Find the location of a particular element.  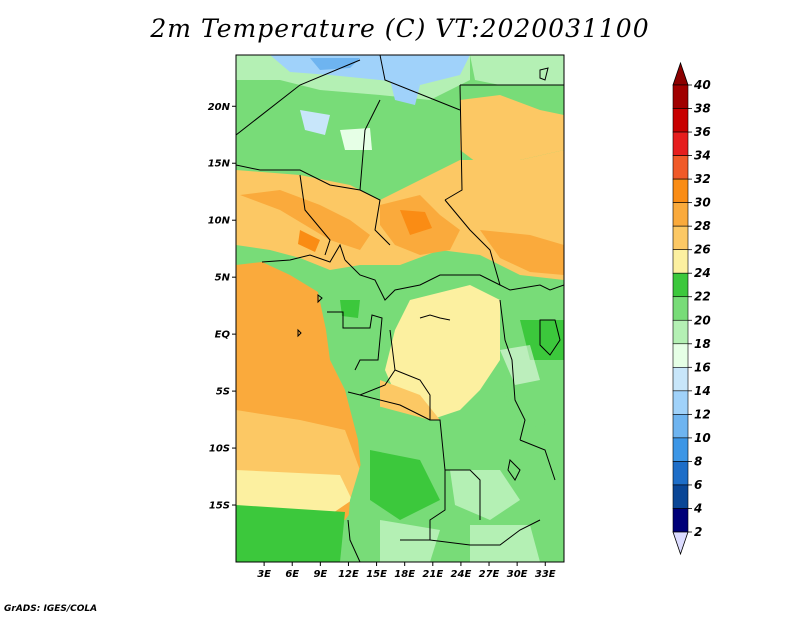

colorbar-label: 30 is located at coordinates (702, 203).